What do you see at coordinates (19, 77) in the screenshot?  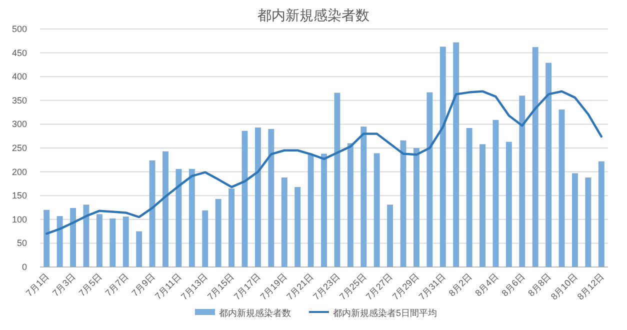 I see `y-tick-label: 400` at bounding box center [19, 77].